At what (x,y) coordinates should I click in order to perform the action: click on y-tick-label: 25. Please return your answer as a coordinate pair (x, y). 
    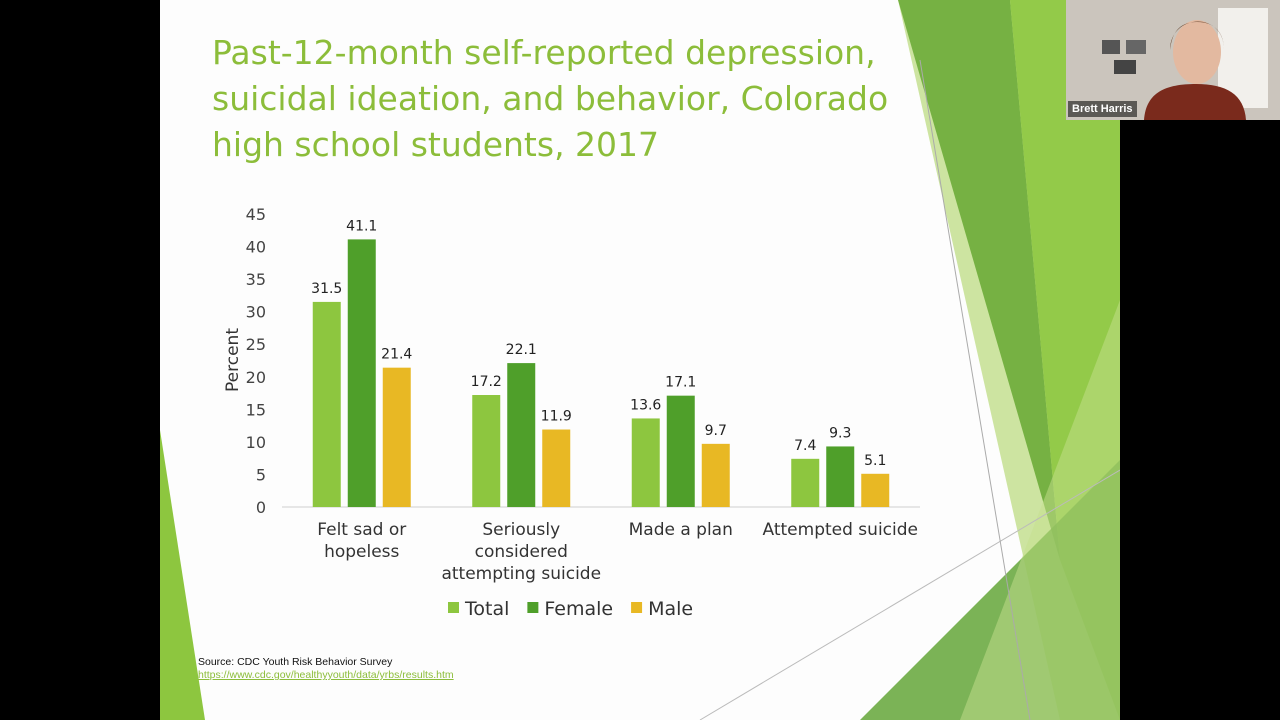
    Looking at the image, I should click on (256, 344).